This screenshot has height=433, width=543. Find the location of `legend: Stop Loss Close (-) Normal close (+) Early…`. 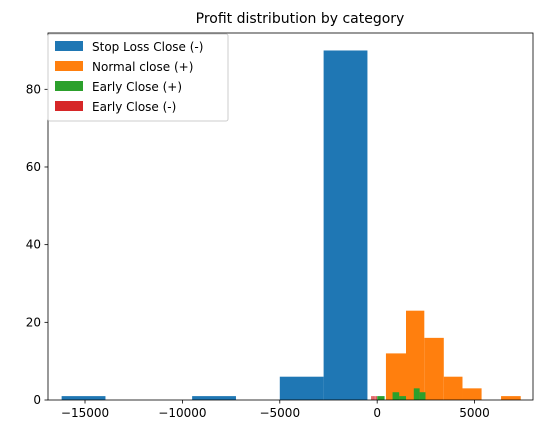

legend: Stop Loss Close (-) Normal close (+) Early… is located at coordinates (138, 77).